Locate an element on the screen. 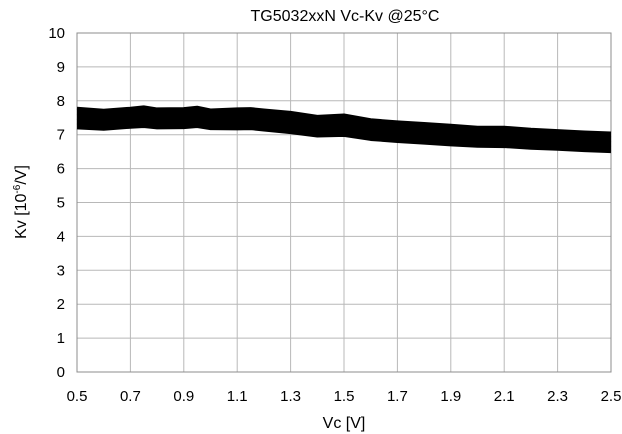 This screenshot has width=622, height=434. data-band is located at coordinates (344, 129).